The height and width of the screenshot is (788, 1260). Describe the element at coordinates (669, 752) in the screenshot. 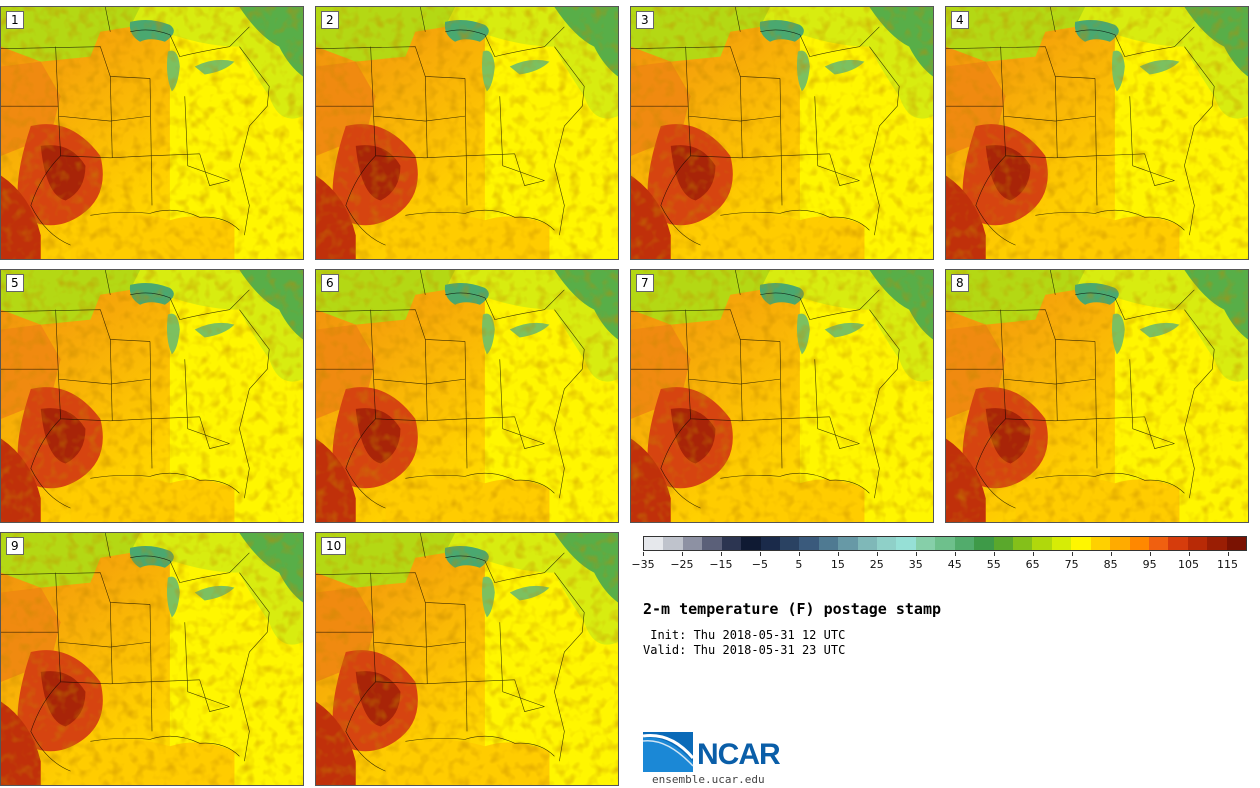

I see `ncar-logo-icon` at that location.